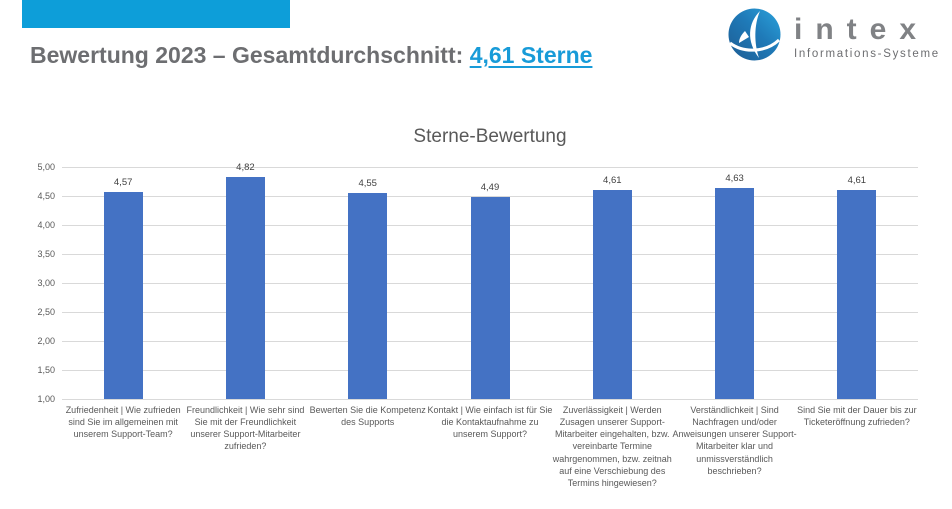 The height and width of the screenshot is (509, 952). What do you see at coordinates (250, 55) in the screenshot?
I see `page-title-prefix: Bewertung 2023 – Gesamtdurchschnitt:` at bounding box center [250, 55].